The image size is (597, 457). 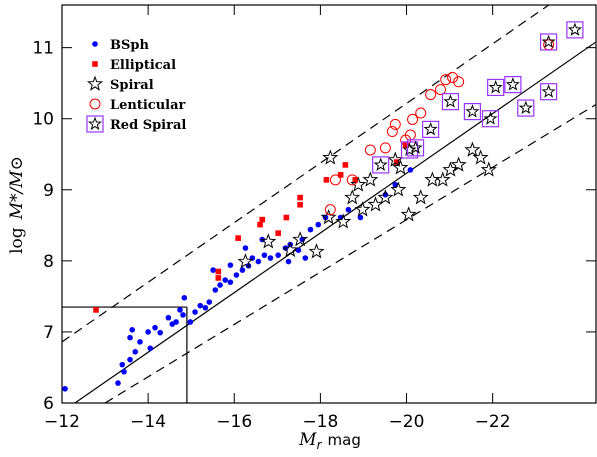 What do you see at coordinates (17, 188) in the screenshot?
I see `y-label-expr: M*/M⊙` at bounding box center [17, 188].